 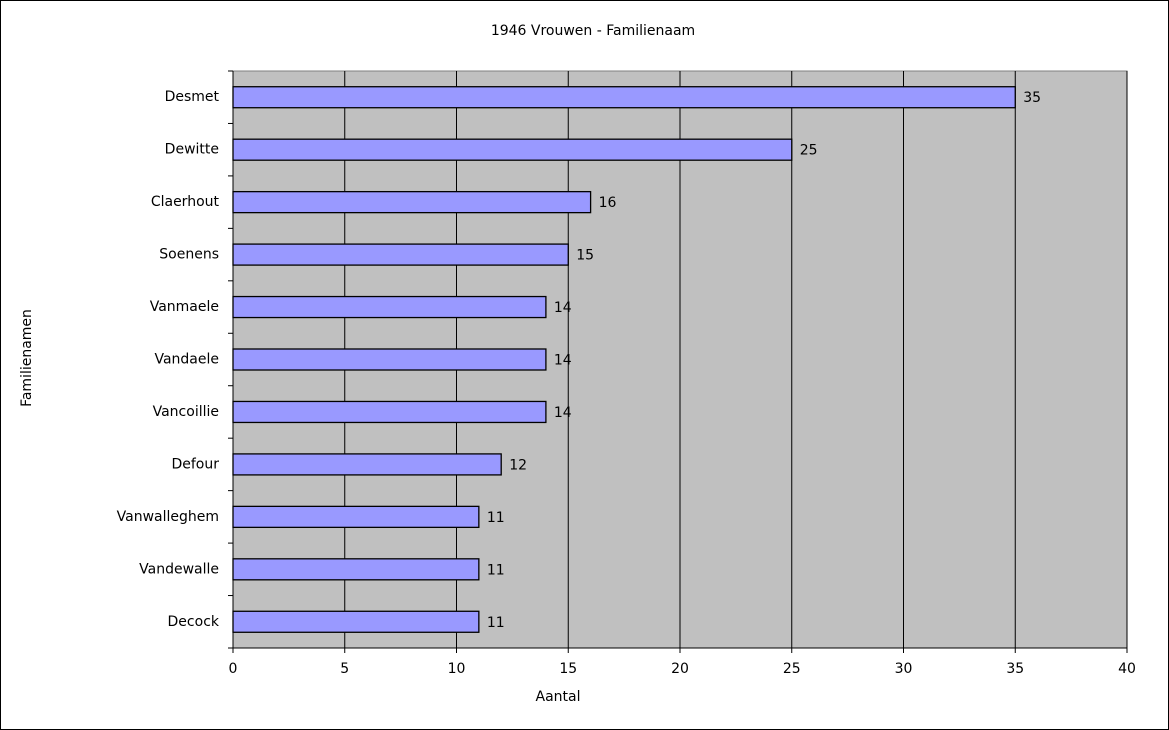 What do you see at coordinates (186, 412) in the screenshot?
I see `y-tick-label: Vancoillie` at bounding box center [186, 412].